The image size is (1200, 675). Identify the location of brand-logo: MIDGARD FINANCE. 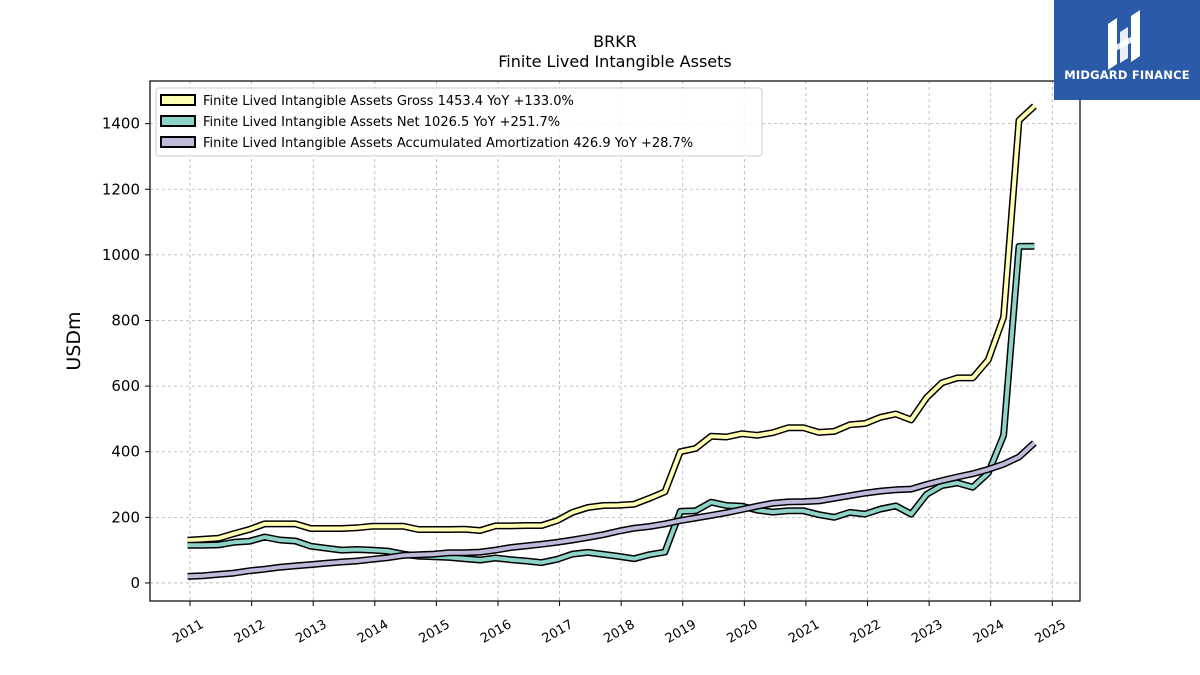
(1127, 50).